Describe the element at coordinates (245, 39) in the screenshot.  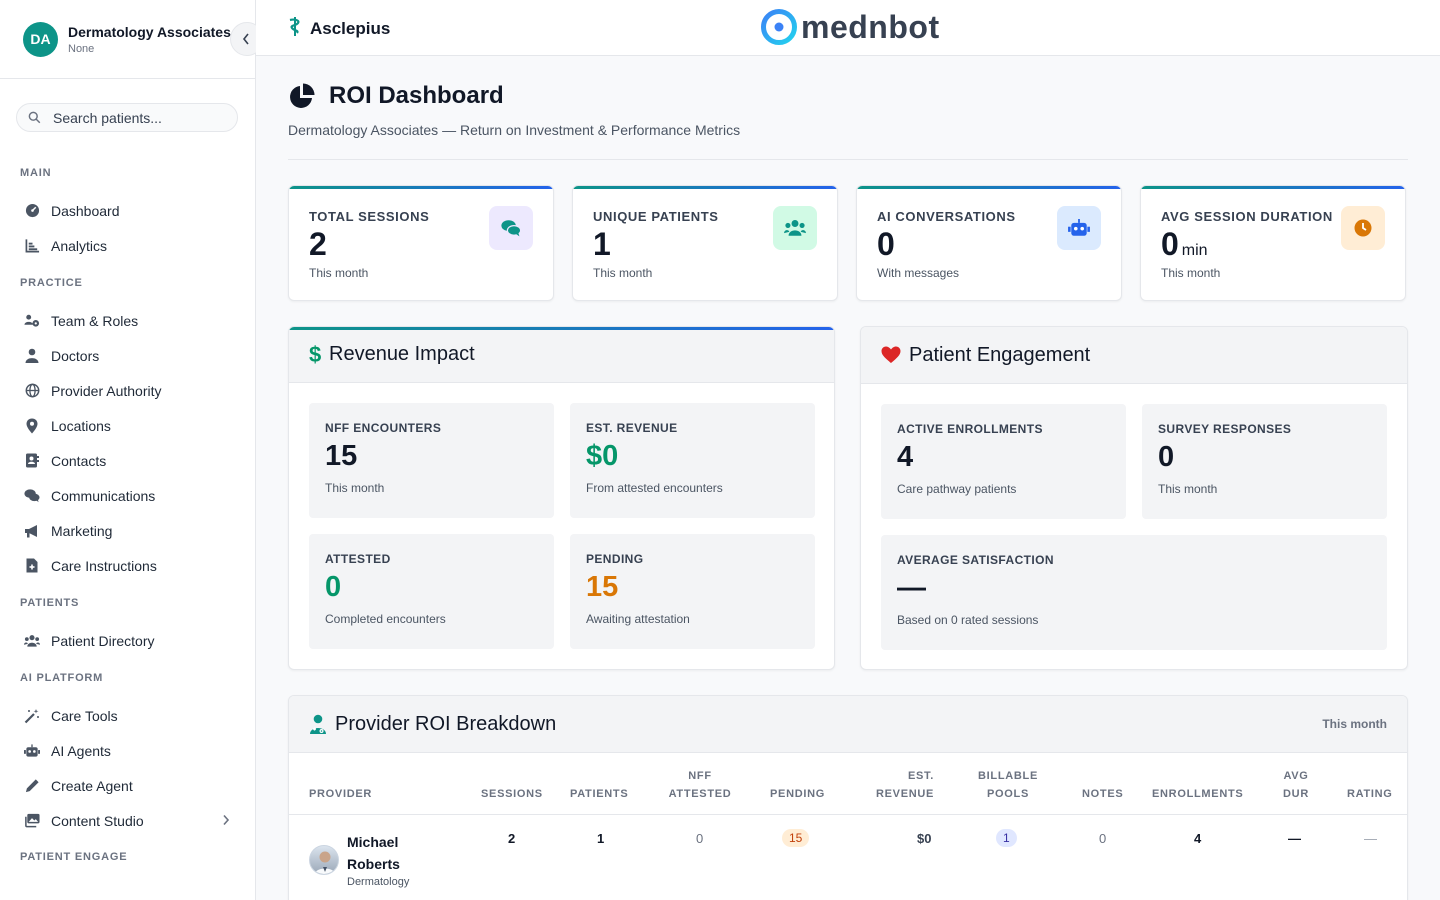
I see `chevron-left-icon` at that location.